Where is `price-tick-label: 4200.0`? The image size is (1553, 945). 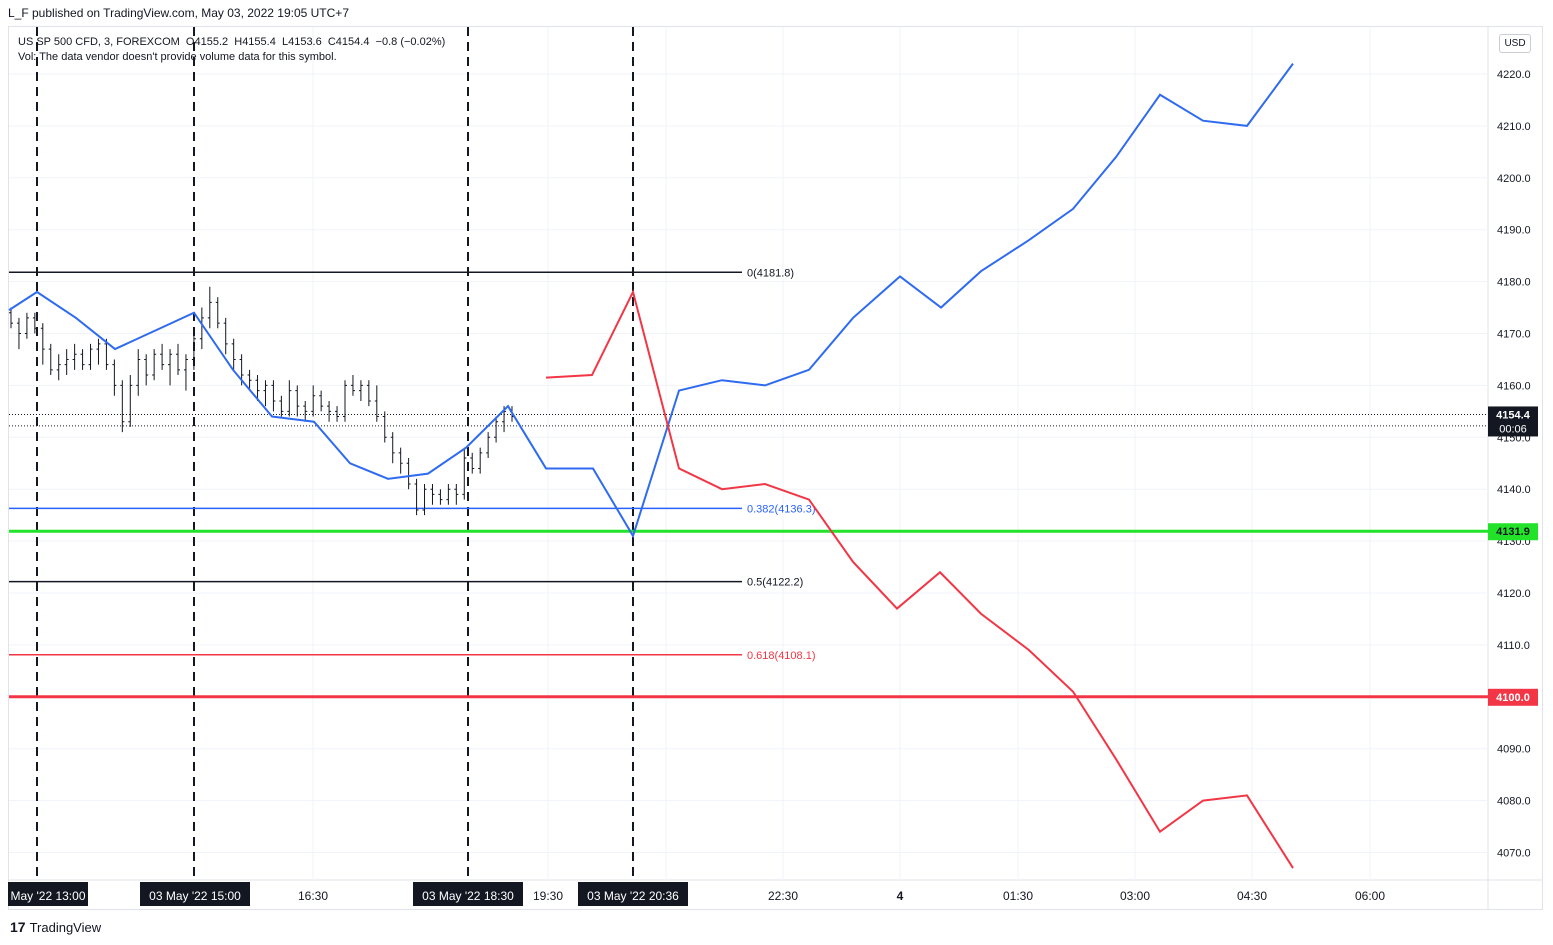 price-tick-label: 4200.0 is located at coordinates (1514, 179).